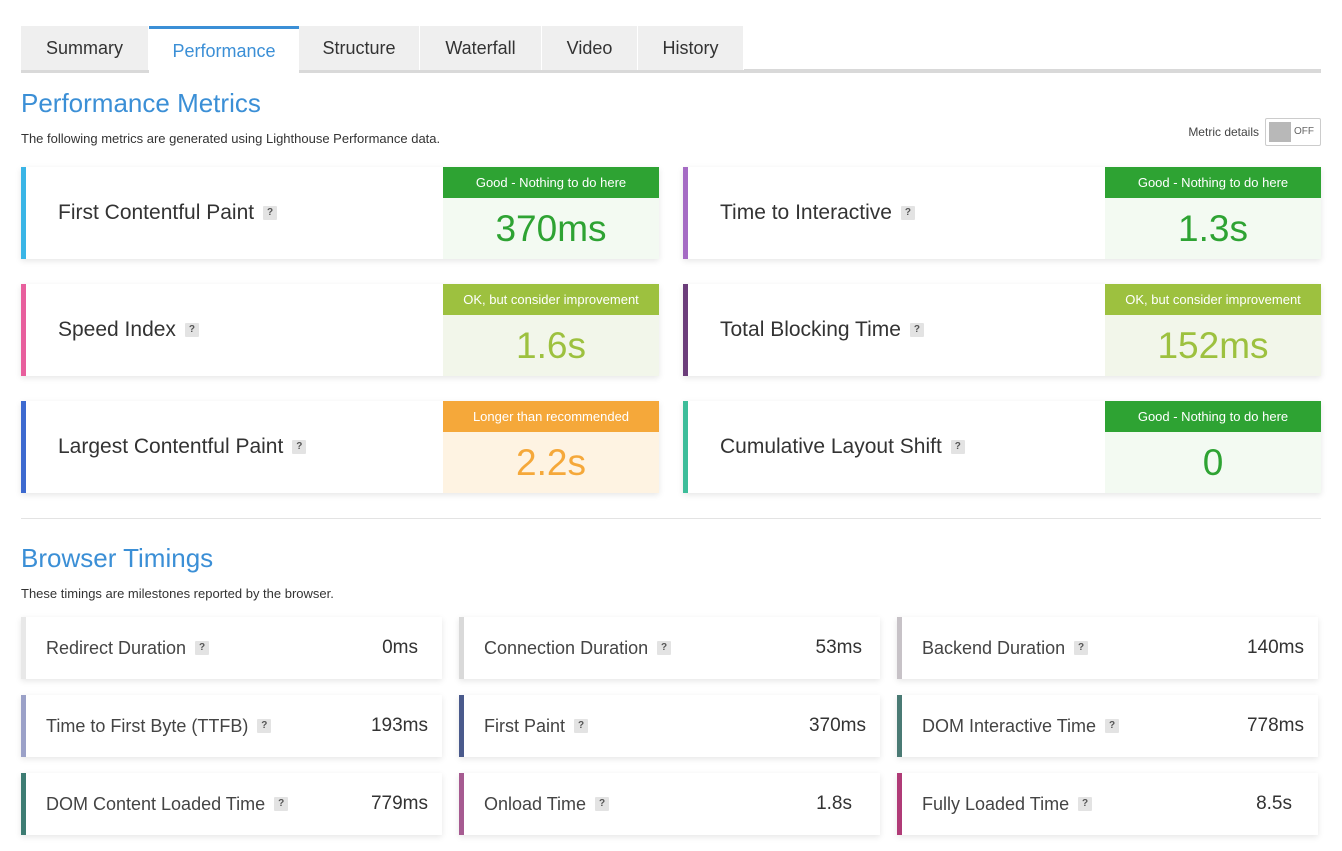 The width and height of the screenshot is (1342, 851). Describe the element at coordinates (1009, 725) in the screenshot. I see `timing-name: DOM Interactive Time` at that location.